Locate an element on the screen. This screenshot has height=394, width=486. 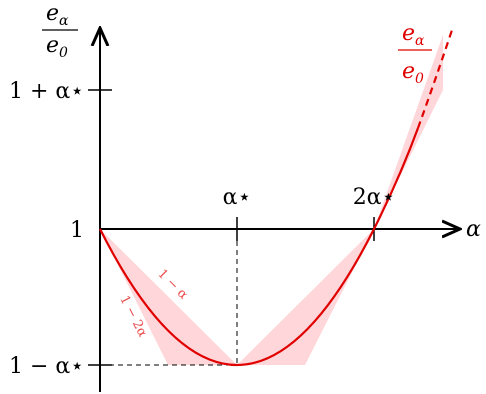
y-axis-label-numerator: eα is located at coordinates (57, 15).